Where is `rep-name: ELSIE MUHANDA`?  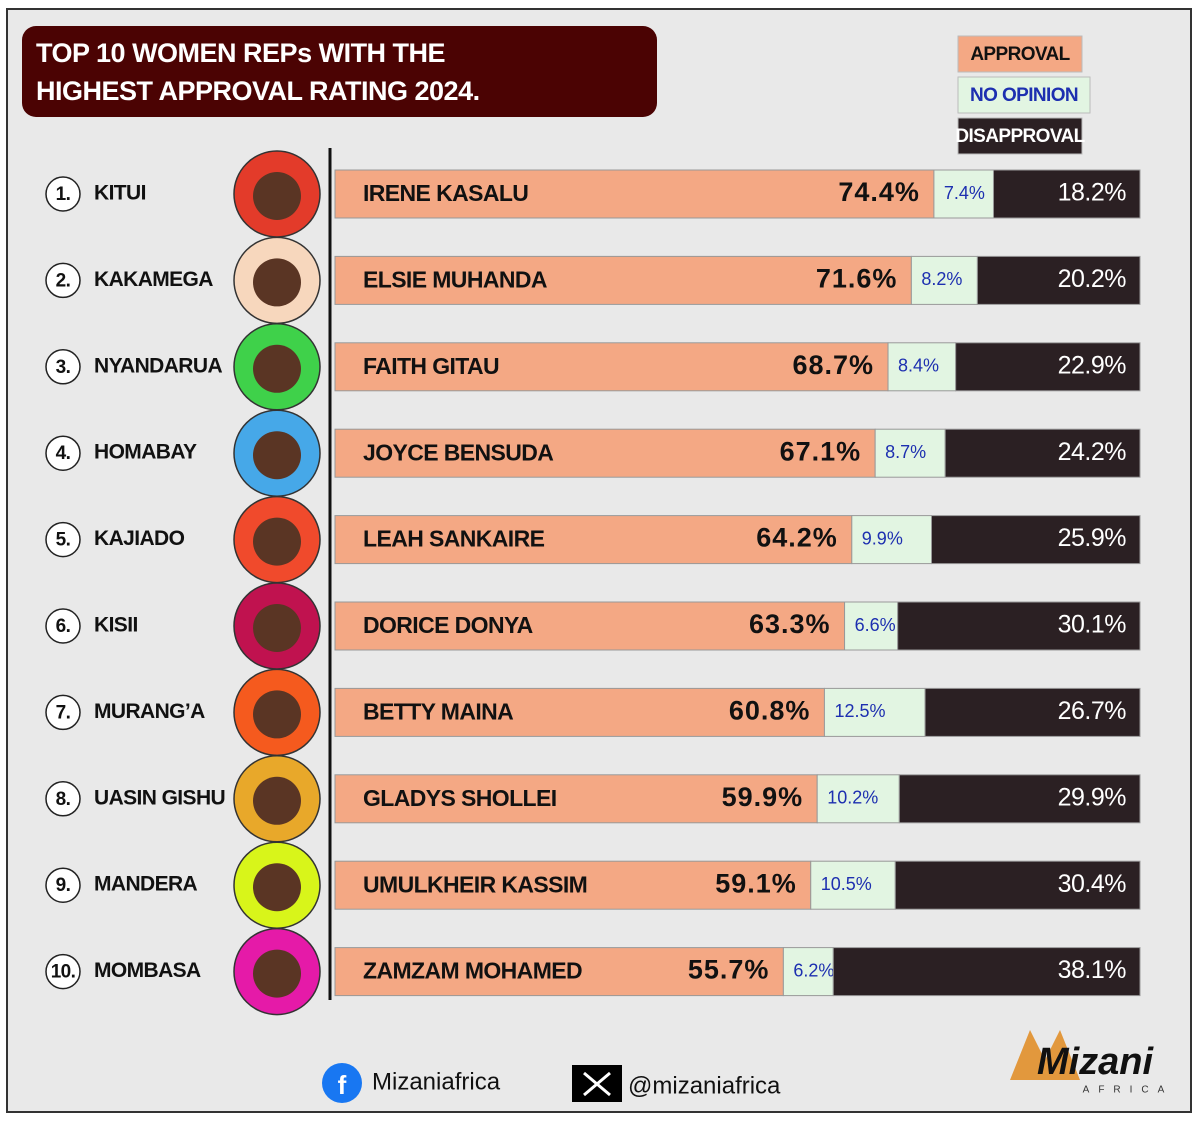 rep-name: ELSIE MUHANDA is located at coordinates (455, 279).